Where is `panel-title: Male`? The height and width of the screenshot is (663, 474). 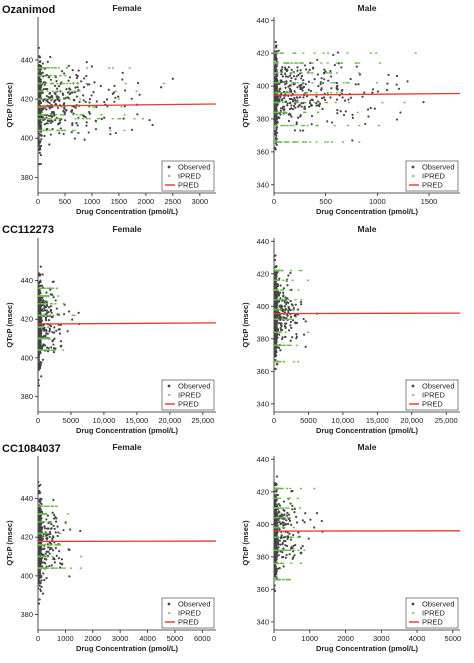 panel-title: Male is located at coordinates (367, 447).